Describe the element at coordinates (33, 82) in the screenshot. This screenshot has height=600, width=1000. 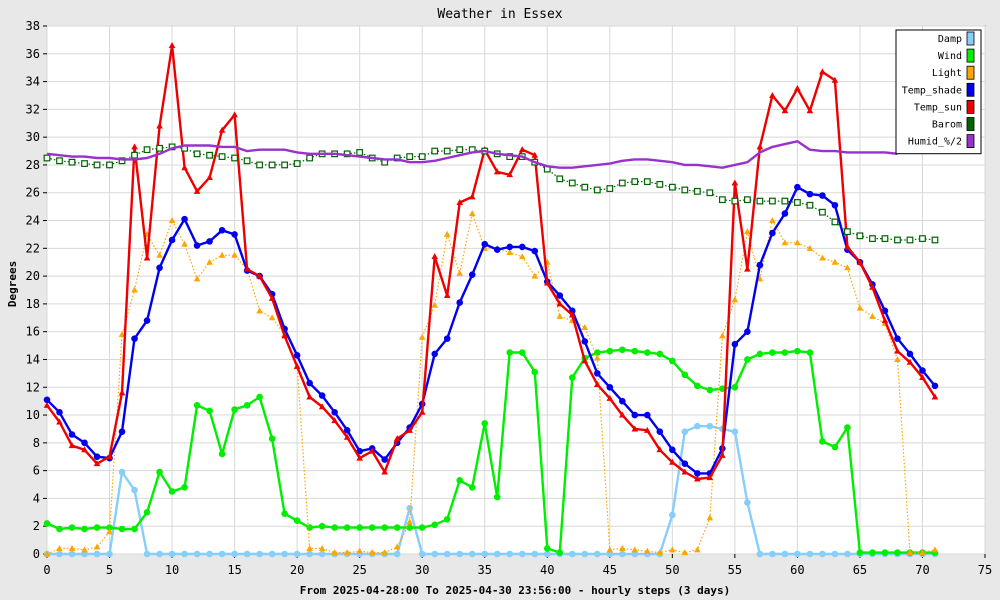
I see `y-tick-label: 34` at that location.